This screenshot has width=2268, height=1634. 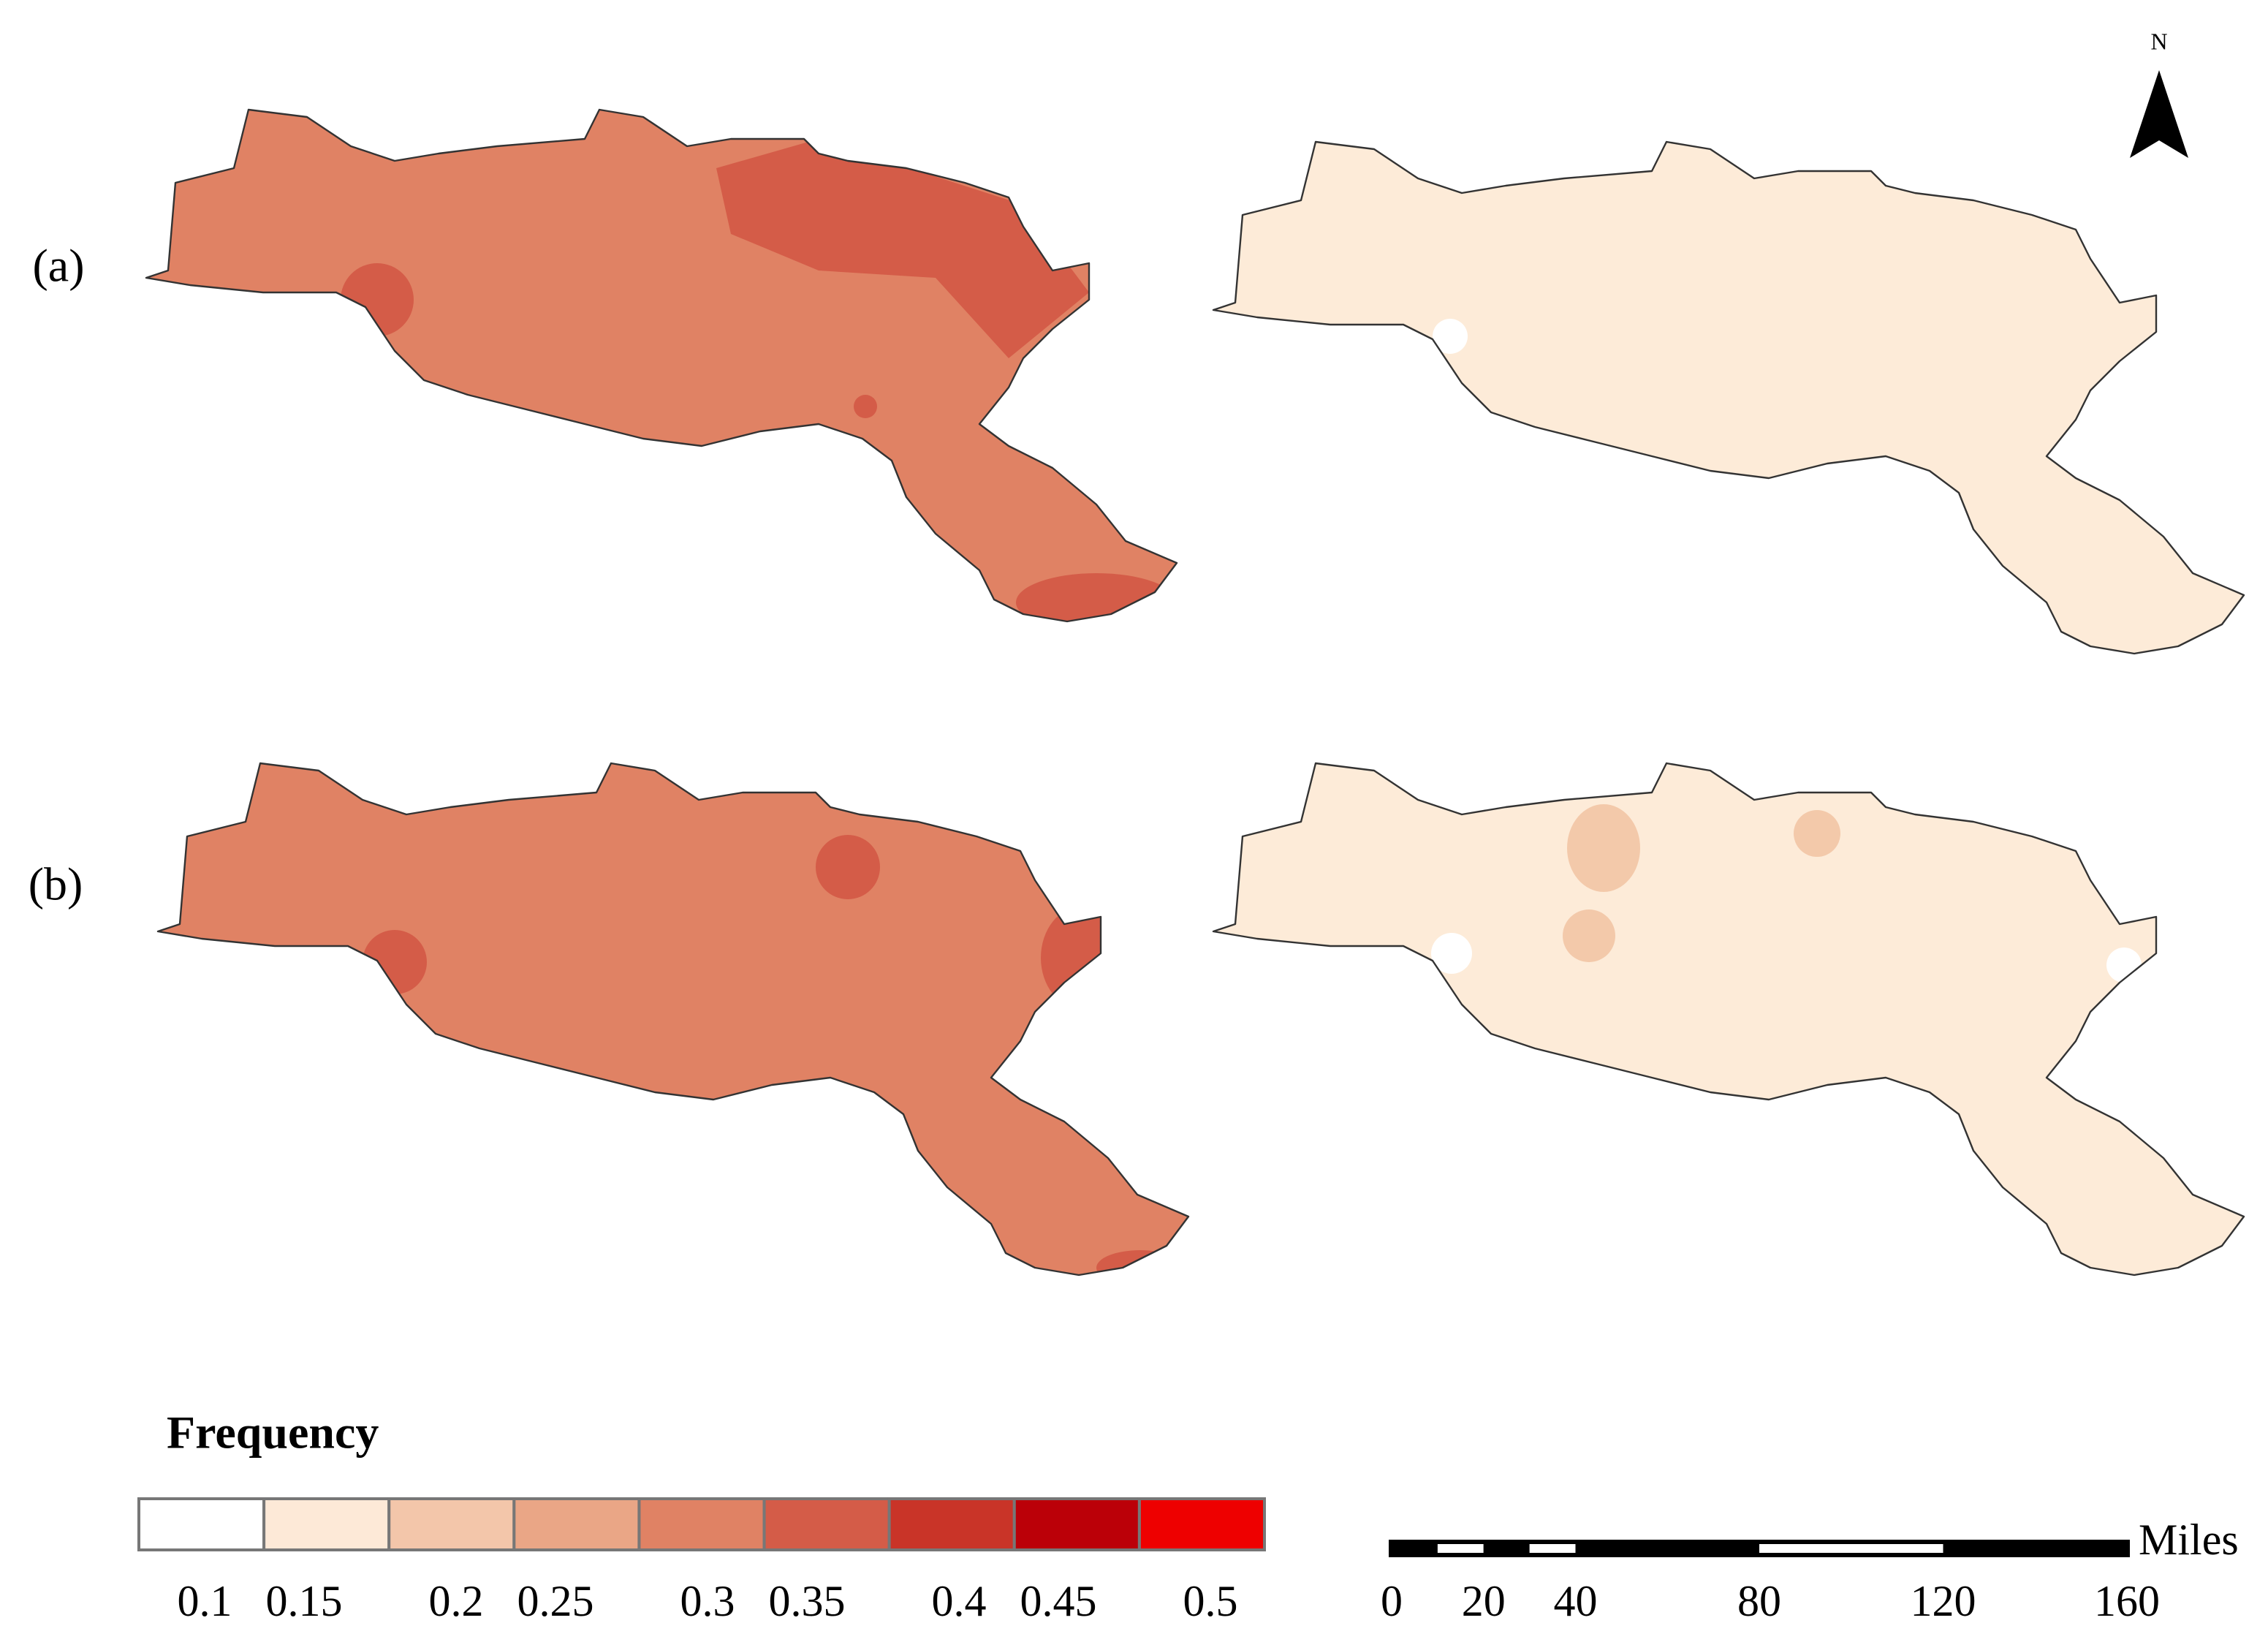 What do you see at coordinates (959, 1601) in the screenshot?
I see `legend-label: 0.4` at bounding box center [959, 1601].